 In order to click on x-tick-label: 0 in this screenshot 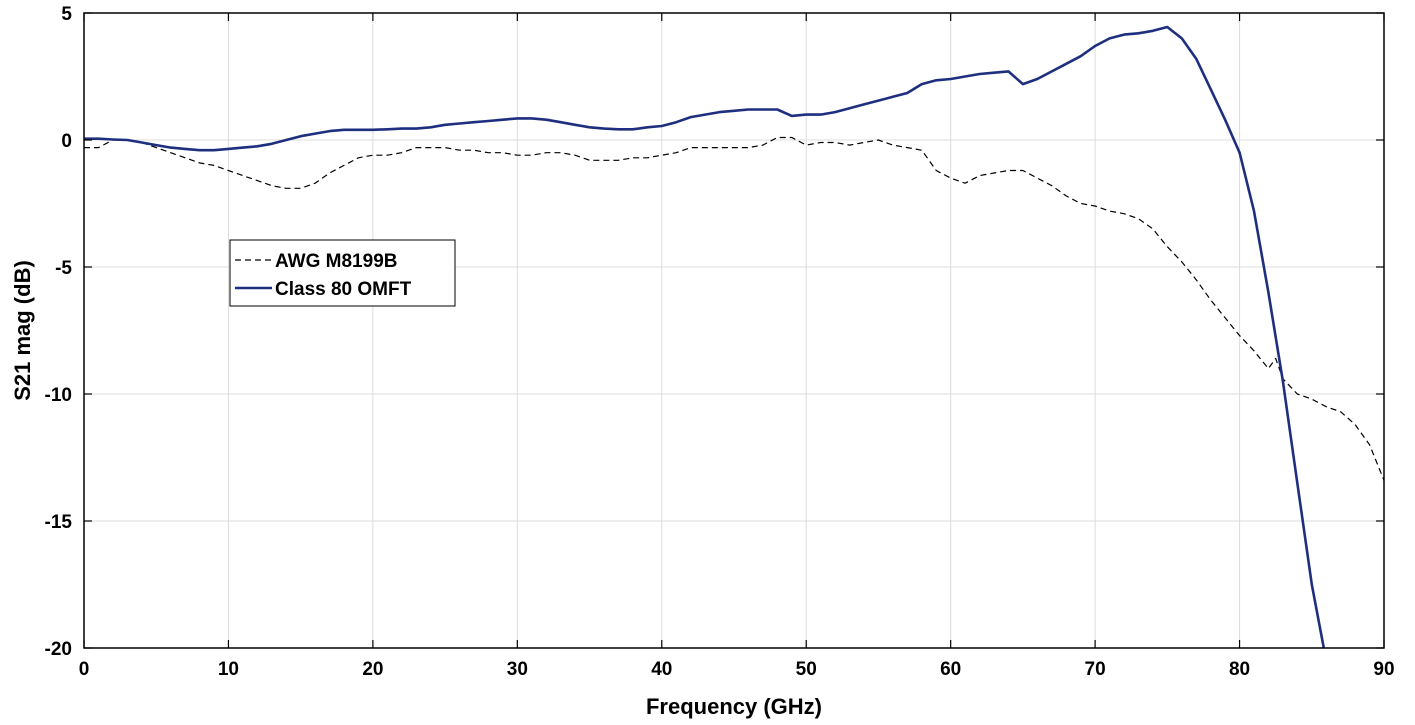, I will do `click(84, 669)`.